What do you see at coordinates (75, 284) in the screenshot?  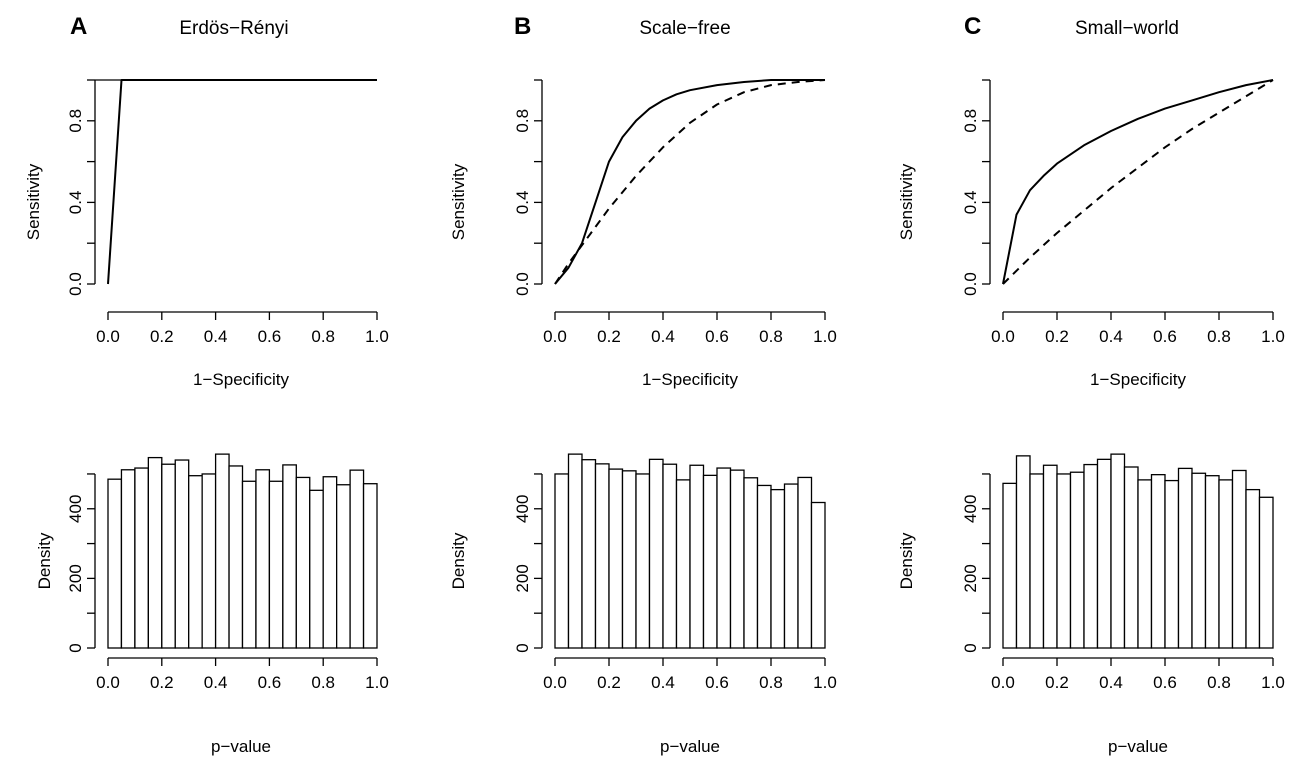 I see `y-tick-label: 0.0` at bounding box center [75, 284].